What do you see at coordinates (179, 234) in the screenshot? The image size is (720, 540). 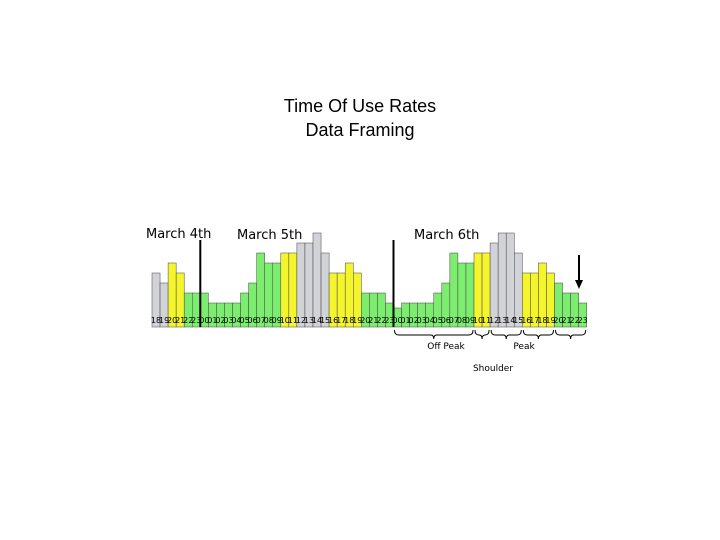 I see `day-label-march-4: March 4th` at bounding box center [179, 234].